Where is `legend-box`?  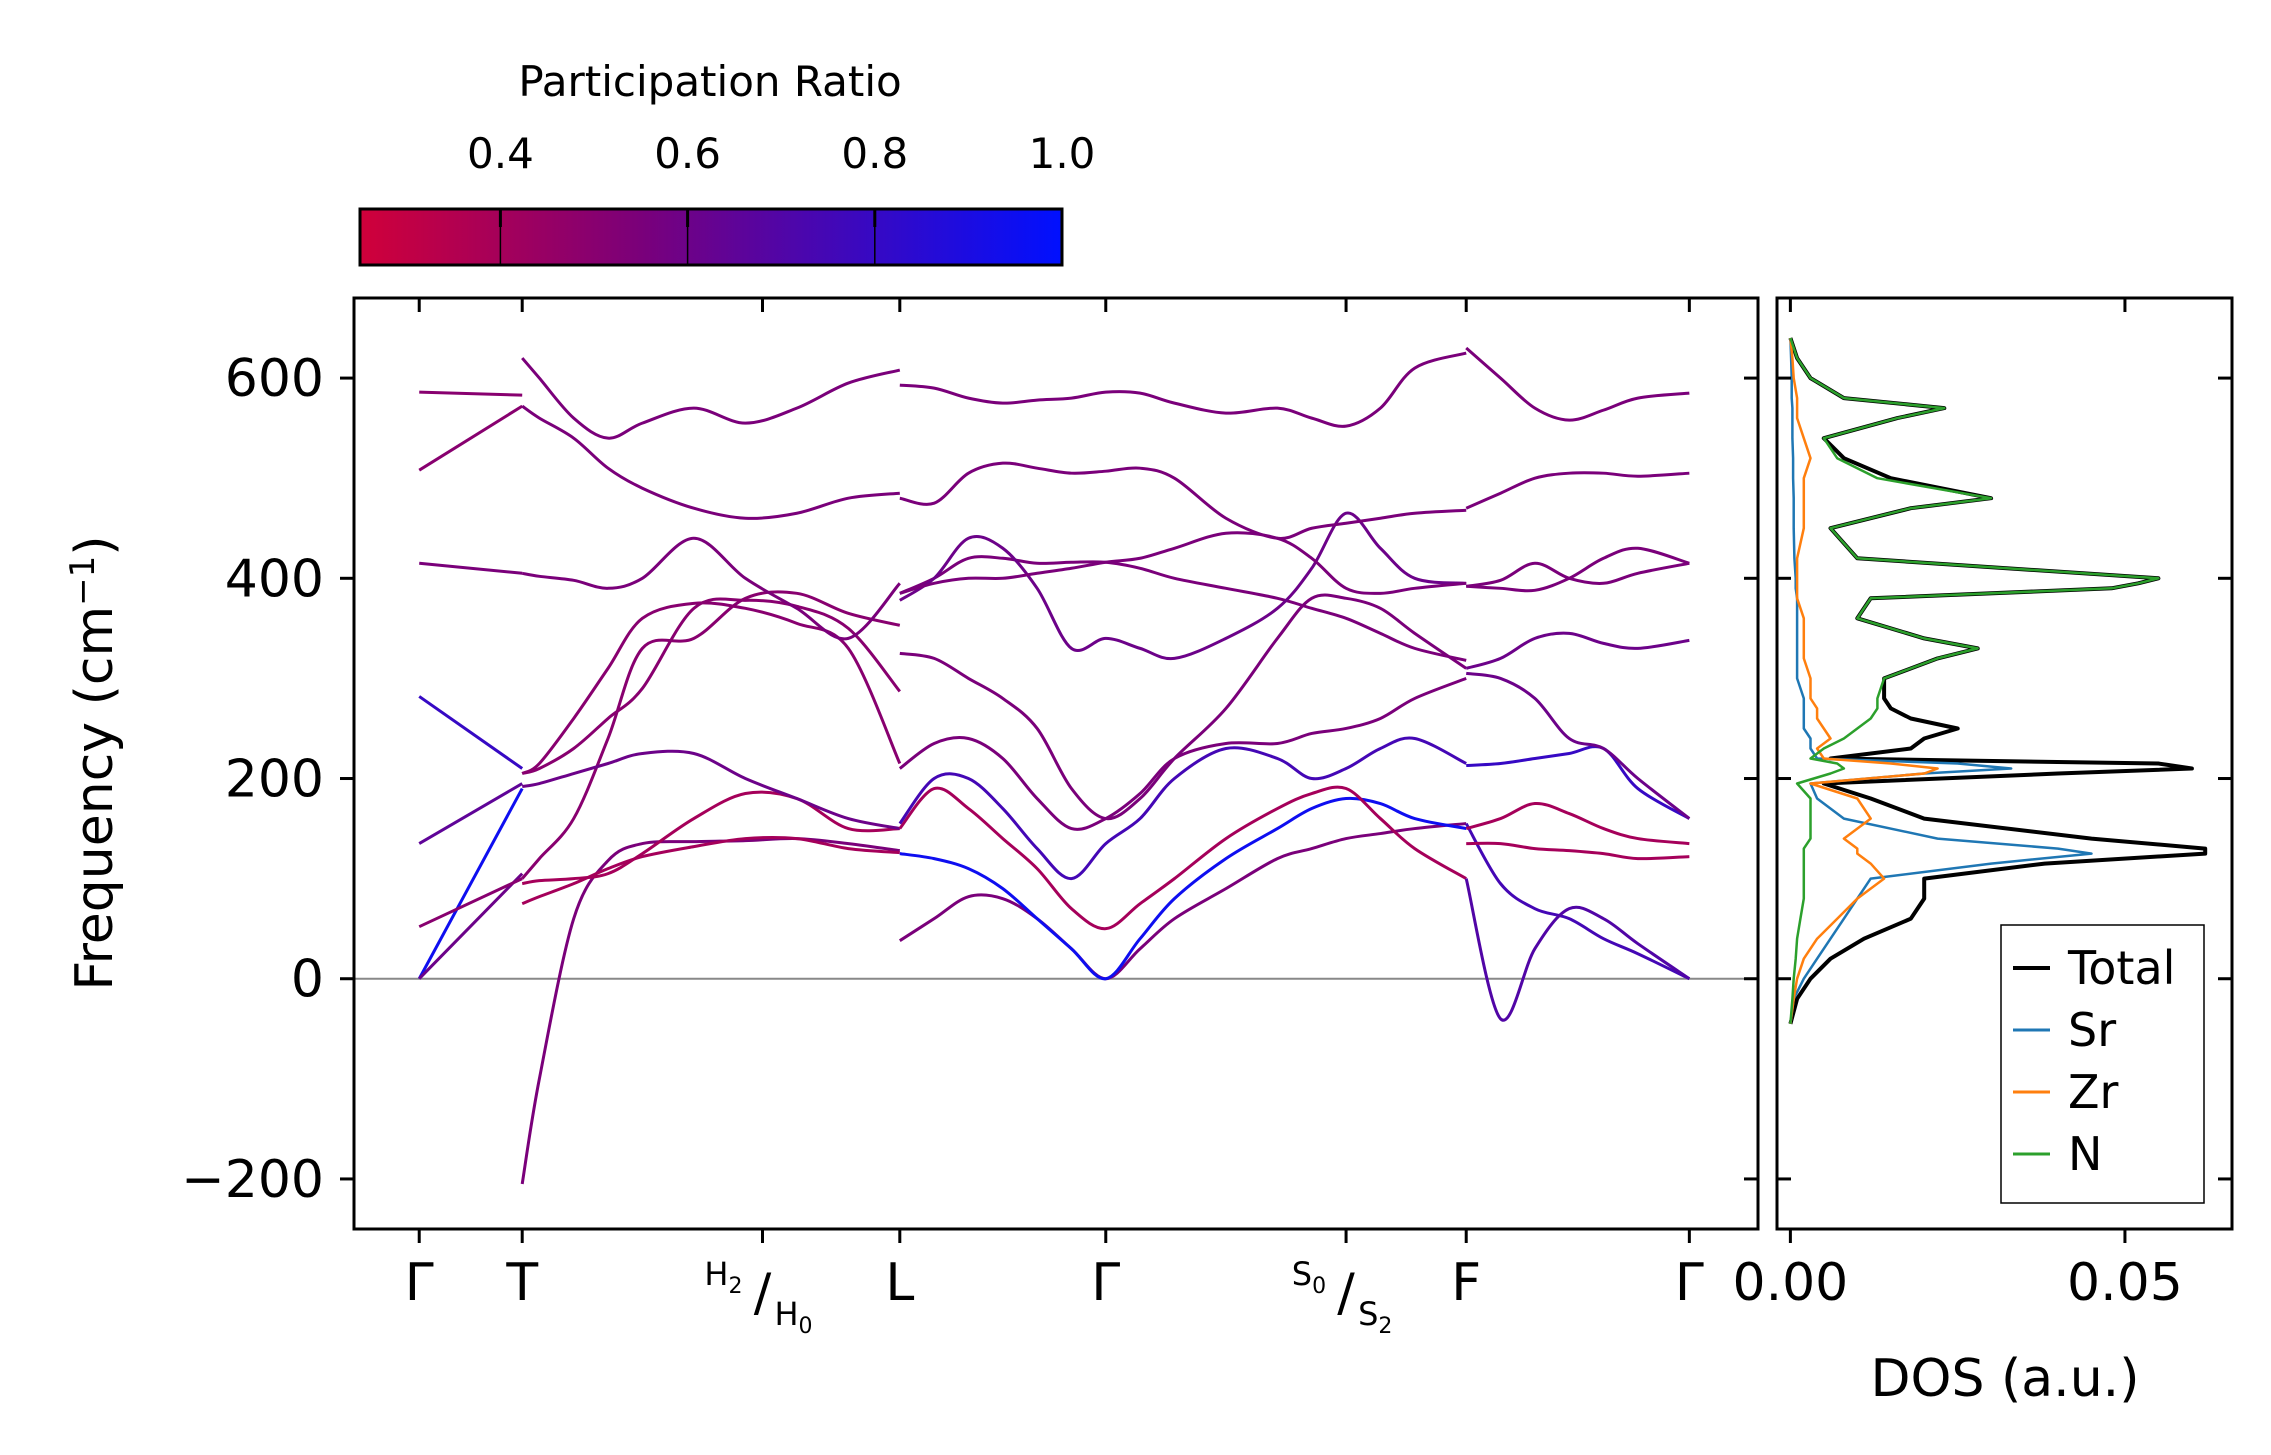
legend-box is located at coordinates (2102, 1064).